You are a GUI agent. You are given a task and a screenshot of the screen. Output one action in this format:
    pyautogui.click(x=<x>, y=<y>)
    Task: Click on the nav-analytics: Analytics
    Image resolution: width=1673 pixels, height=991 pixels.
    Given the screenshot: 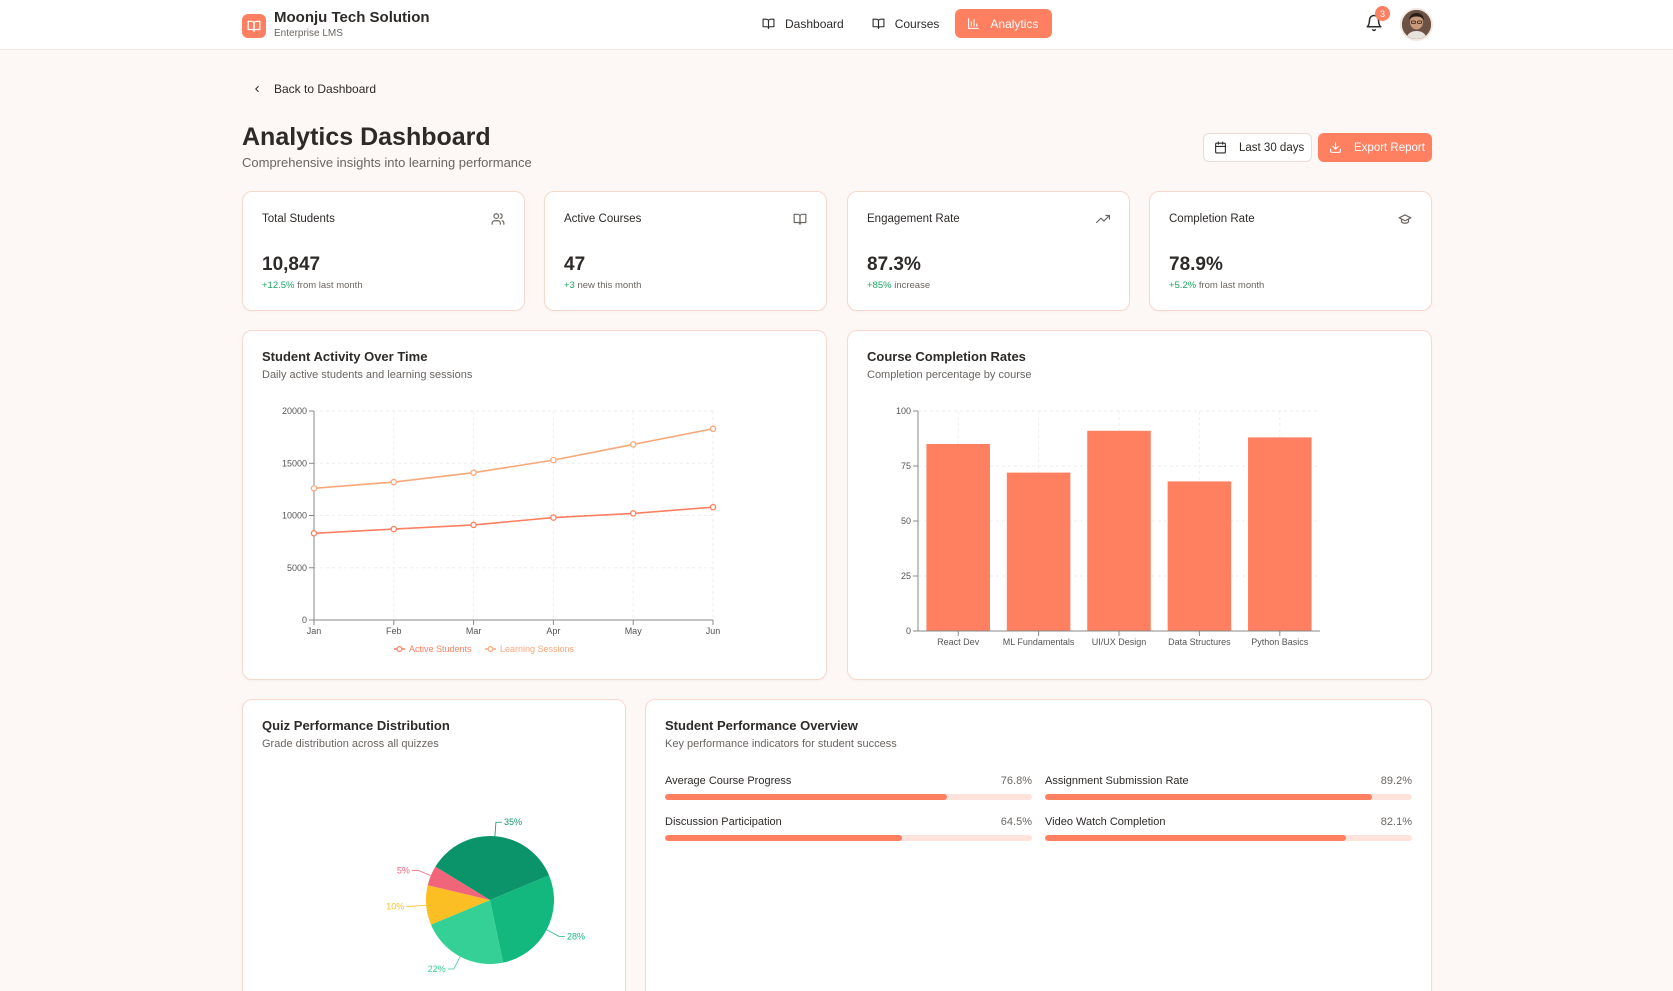 What is the action you would take?
    pyautogui.click(x=1004, y=23)
    